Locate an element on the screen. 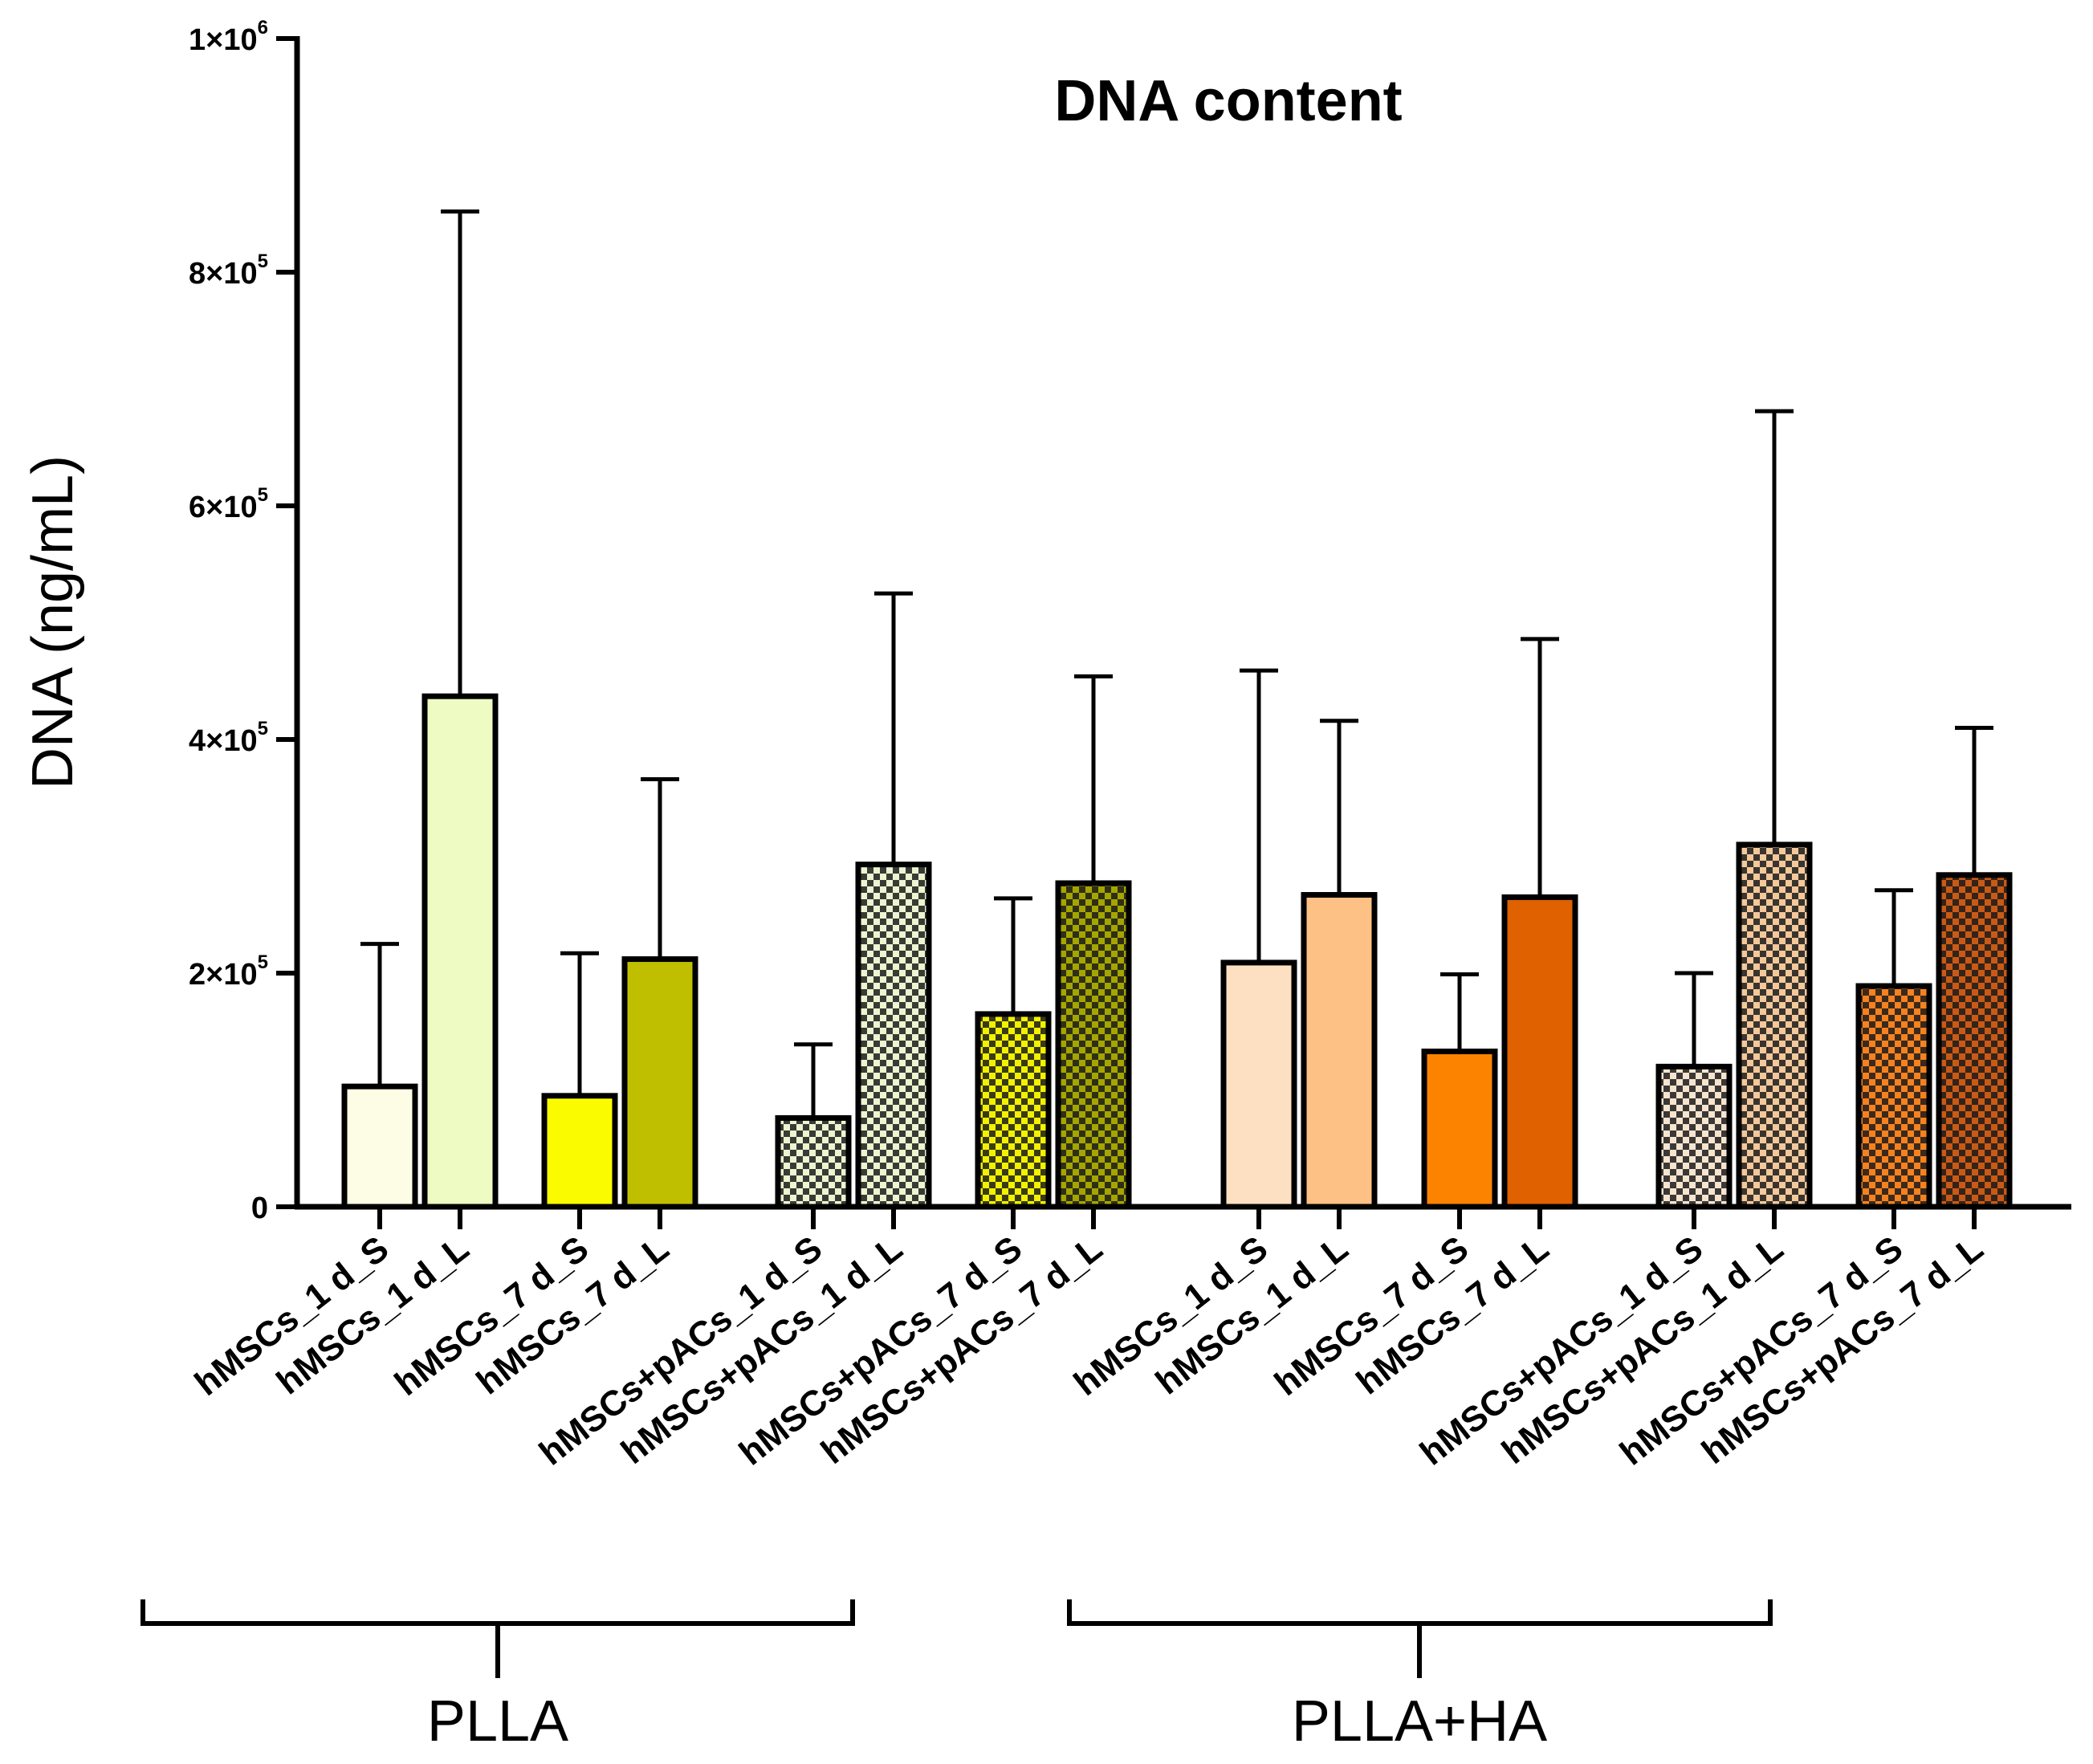 This screenshot has height=1764, width=2093. y-tick-label: 2×10⁵ is located at coordinates (228, 971).